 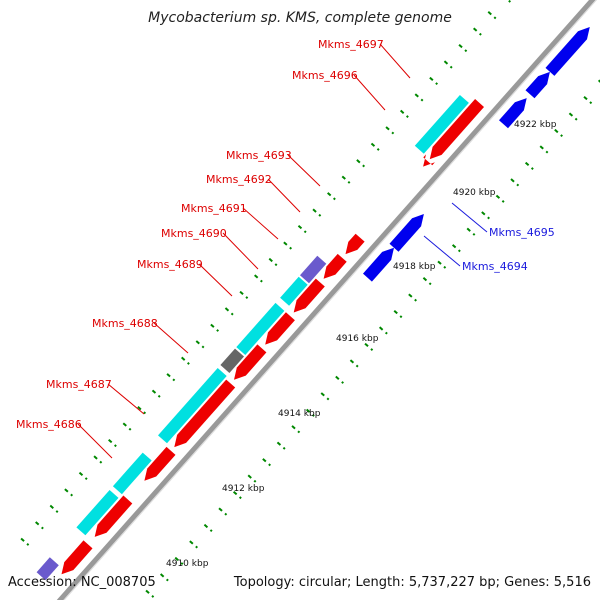 I want to click on gene-label-mkms_4694: Mkms_4694, so click(x=495, y=266).